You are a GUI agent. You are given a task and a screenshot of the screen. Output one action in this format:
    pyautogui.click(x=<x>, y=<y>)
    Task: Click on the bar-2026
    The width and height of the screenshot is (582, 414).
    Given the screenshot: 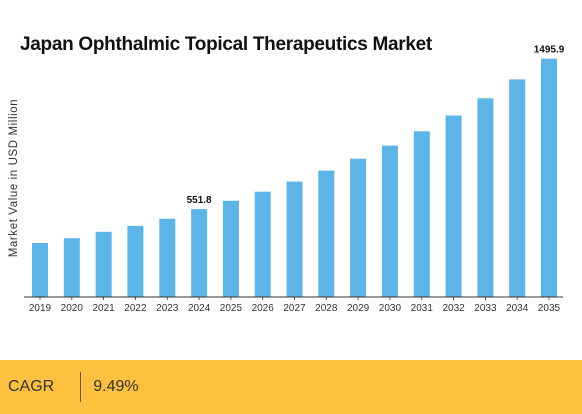 What is the action you would take?
    pyautogui.click(x=262, y=244)
    